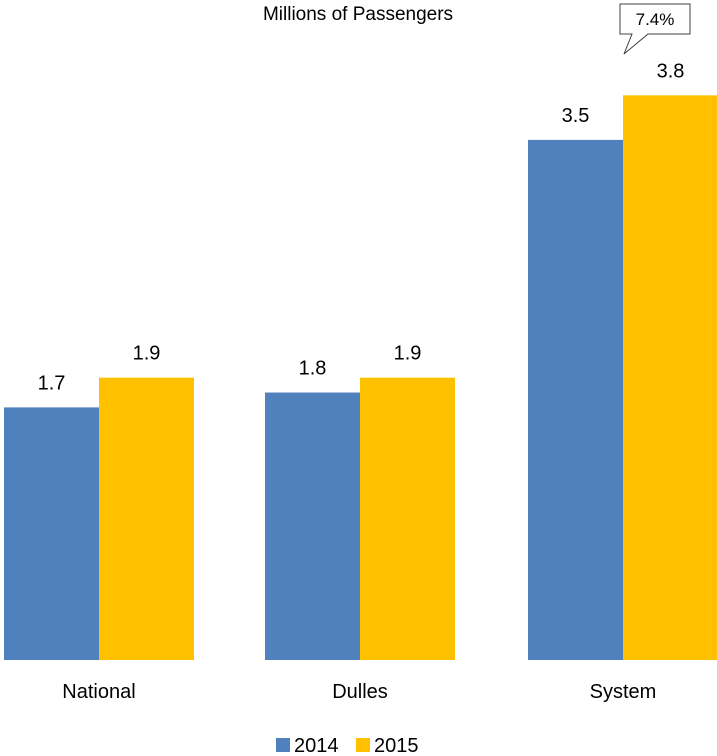 The width and height of the screenshot is (717, 756). I want to click on bar-national-2015, so click(146, 518).